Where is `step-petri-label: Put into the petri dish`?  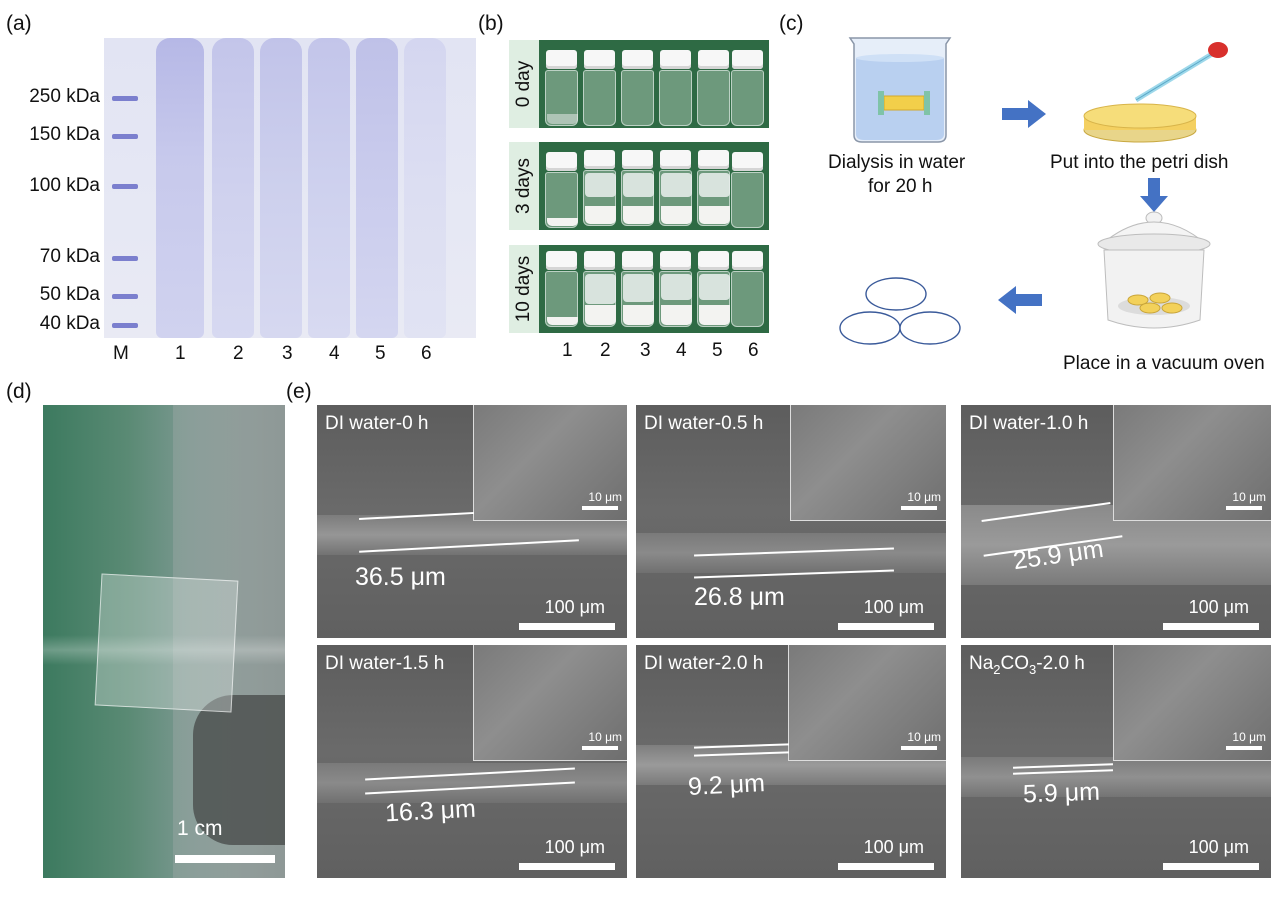 step-petri-label: Put into the petri dish is located at coordinates (1139, 162).